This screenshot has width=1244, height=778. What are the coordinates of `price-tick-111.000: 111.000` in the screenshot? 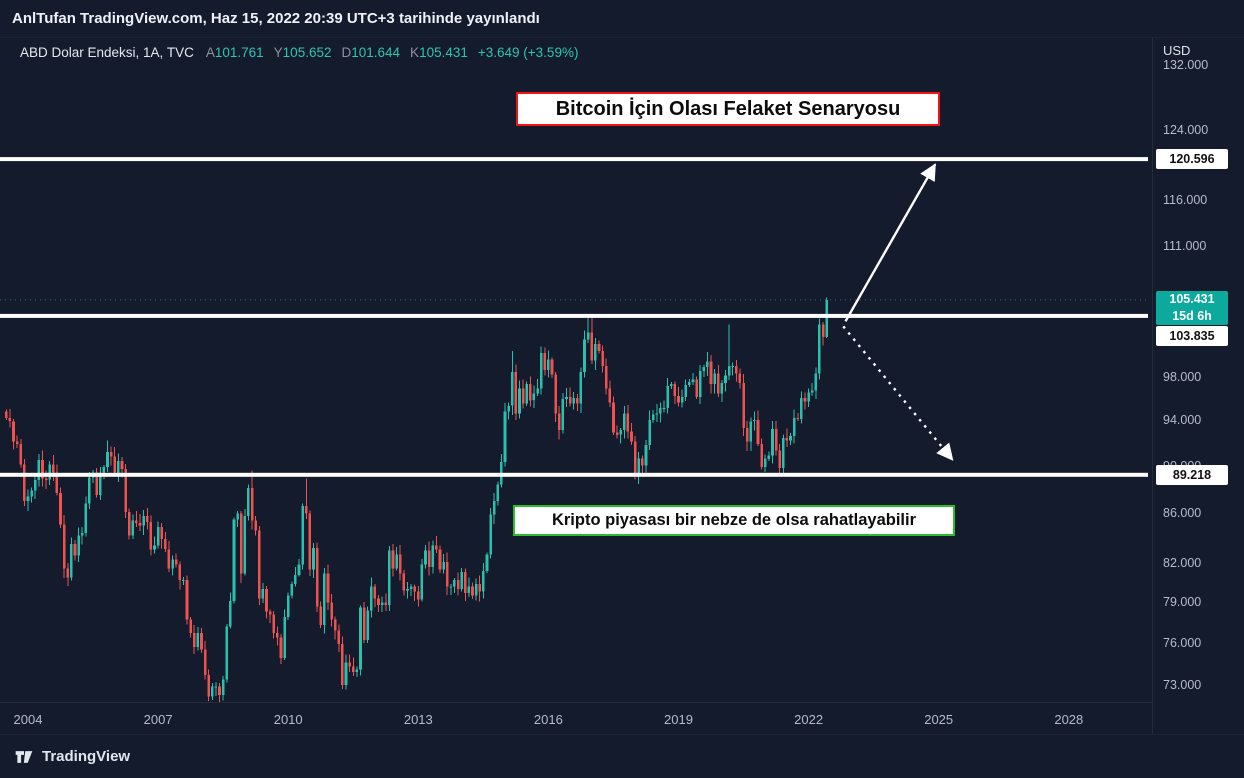 It's located at (1185, 246).